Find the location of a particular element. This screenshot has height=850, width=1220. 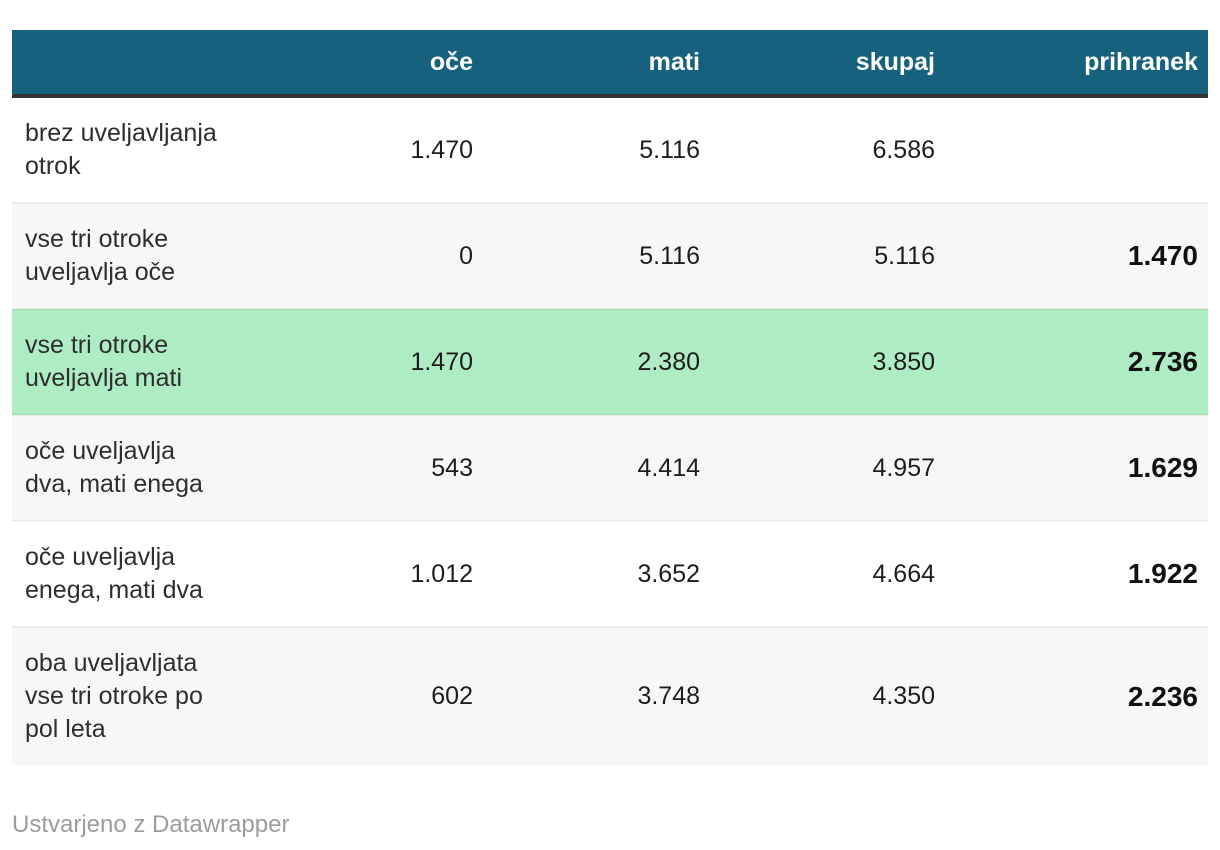

cell-prihranek: 2.236 is located at coordinates (1076, 695).